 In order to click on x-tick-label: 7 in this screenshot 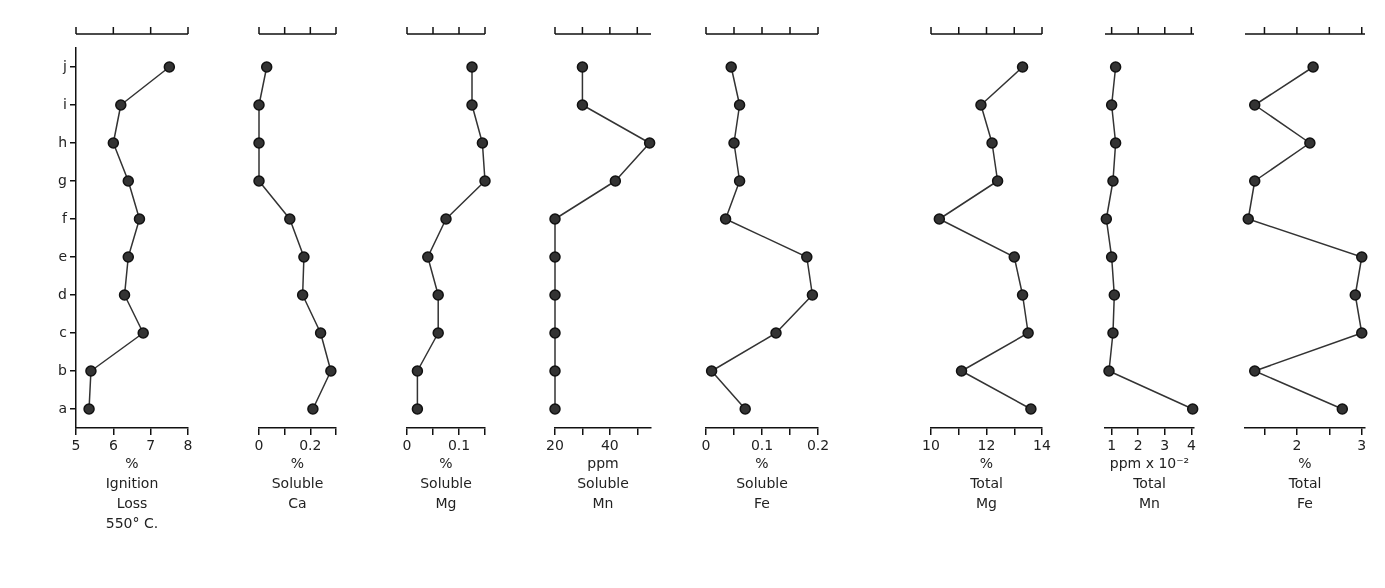, I will do `click(151, 445)`.